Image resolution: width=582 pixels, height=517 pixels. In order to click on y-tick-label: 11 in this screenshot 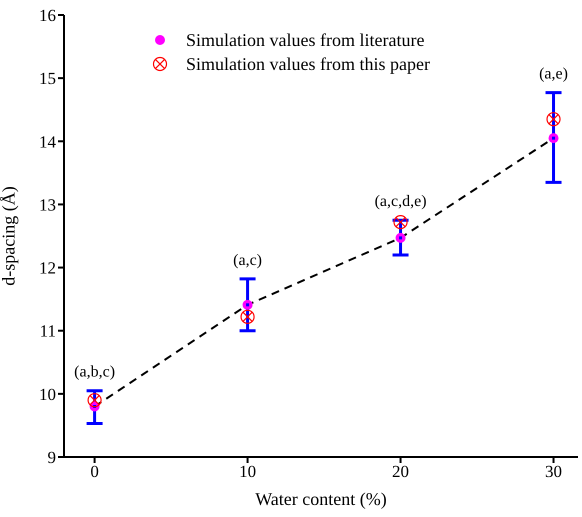, I will do `click(48, 331)`.